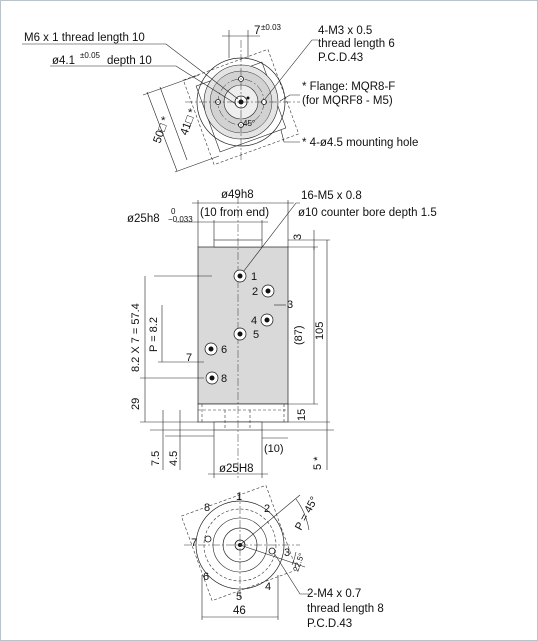  Describe the element at coordinates (206, 577) in the screenshot. I see `bottom-port-6: 6` at that location.